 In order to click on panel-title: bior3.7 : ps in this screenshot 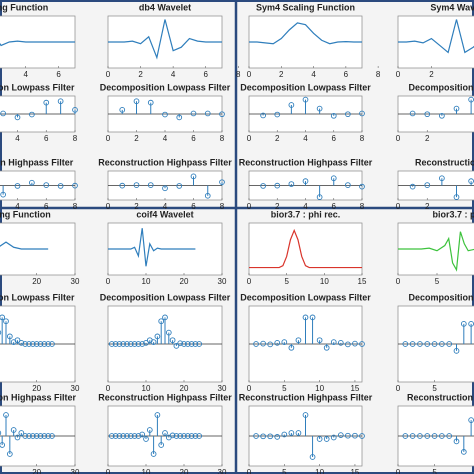, I will do `click(453, 214)`.